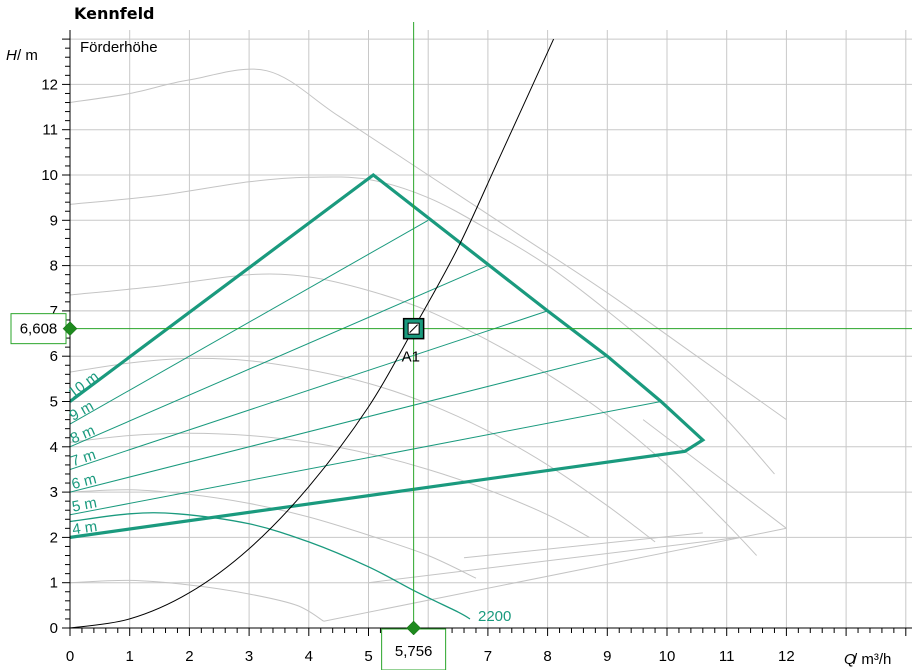 The width and height of the screenshot is (917, 670). Describe the element at coordinates (414, 651) in the screenshot. I see `x-readout-value: 5,756` at that location.